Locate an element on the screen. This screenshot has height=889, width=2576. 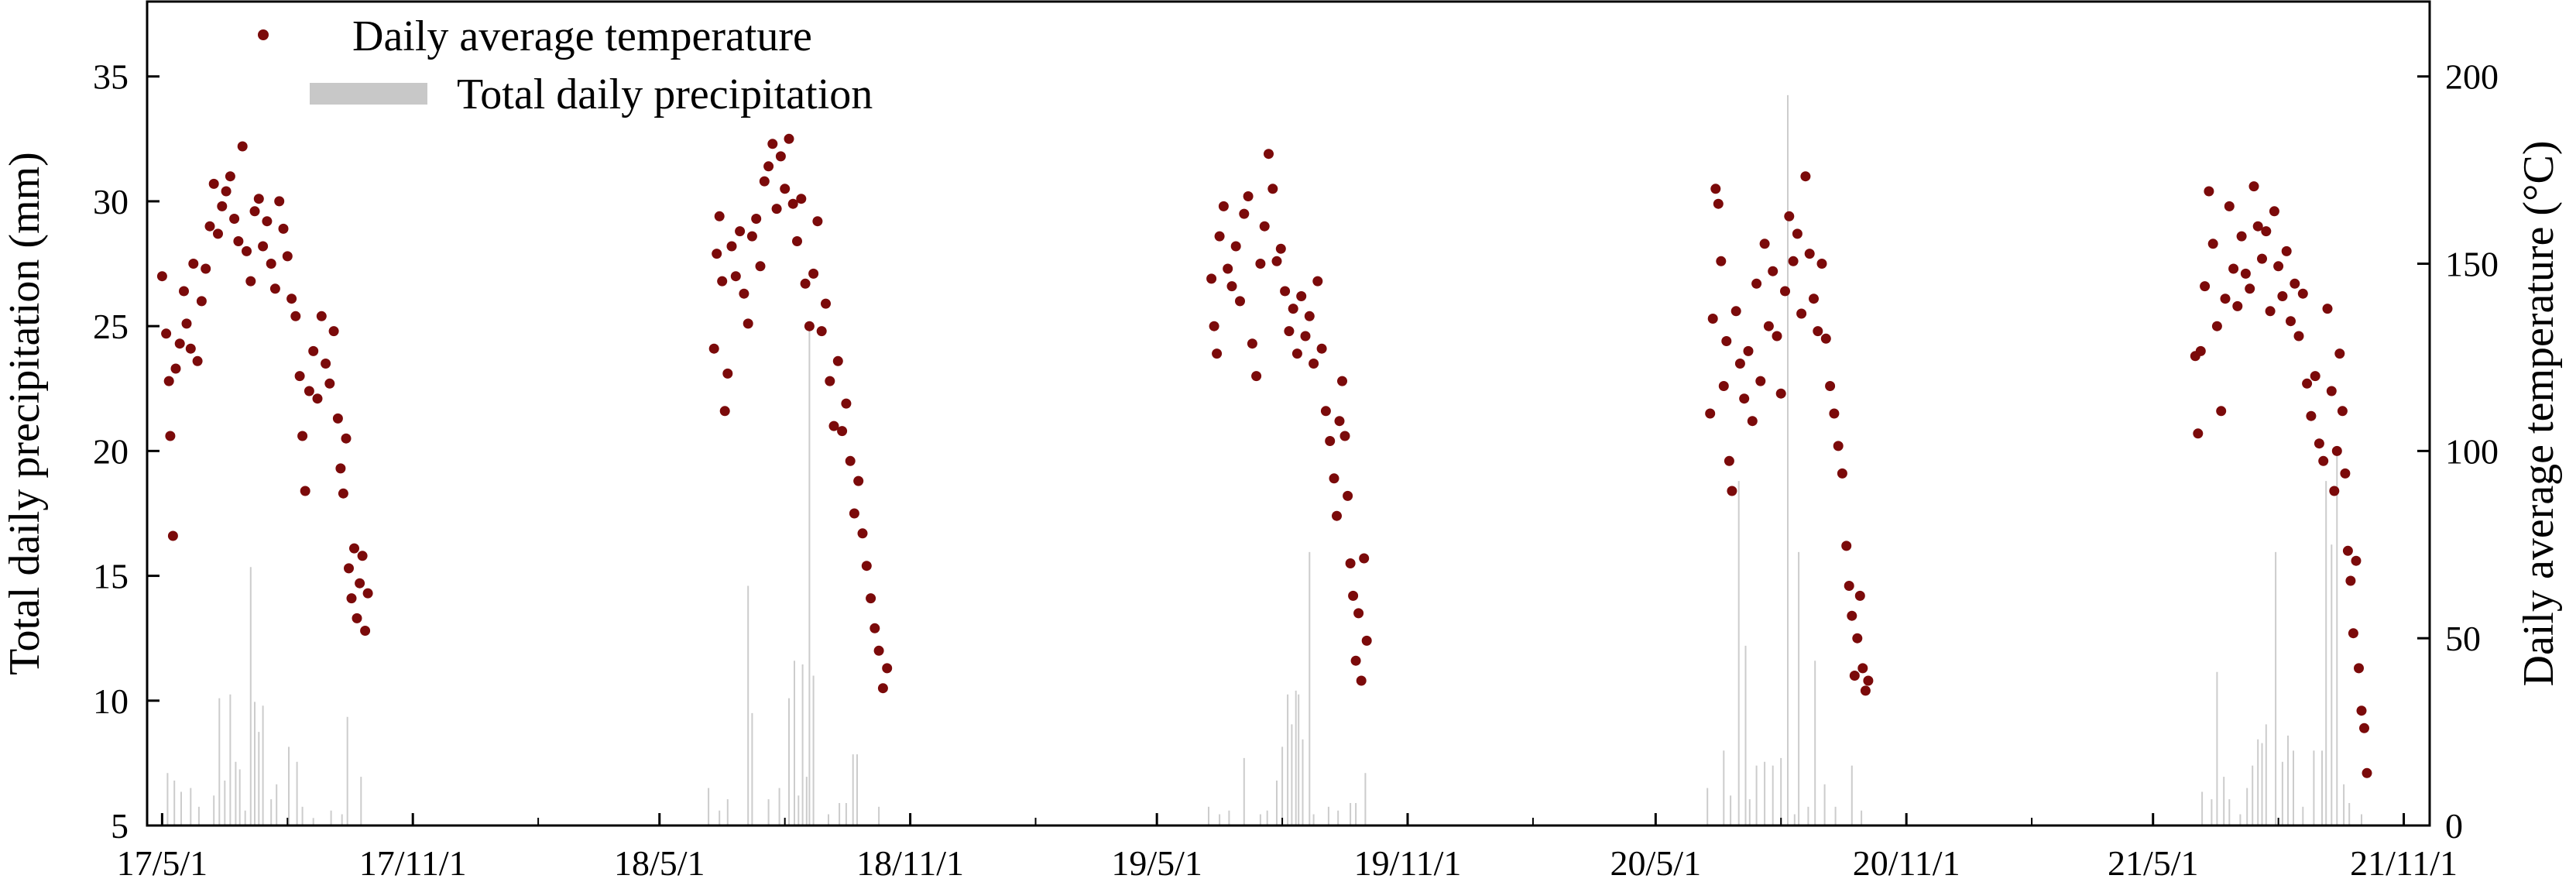
y-right-tick-label: 100 is located at coordinates (2472, 451).